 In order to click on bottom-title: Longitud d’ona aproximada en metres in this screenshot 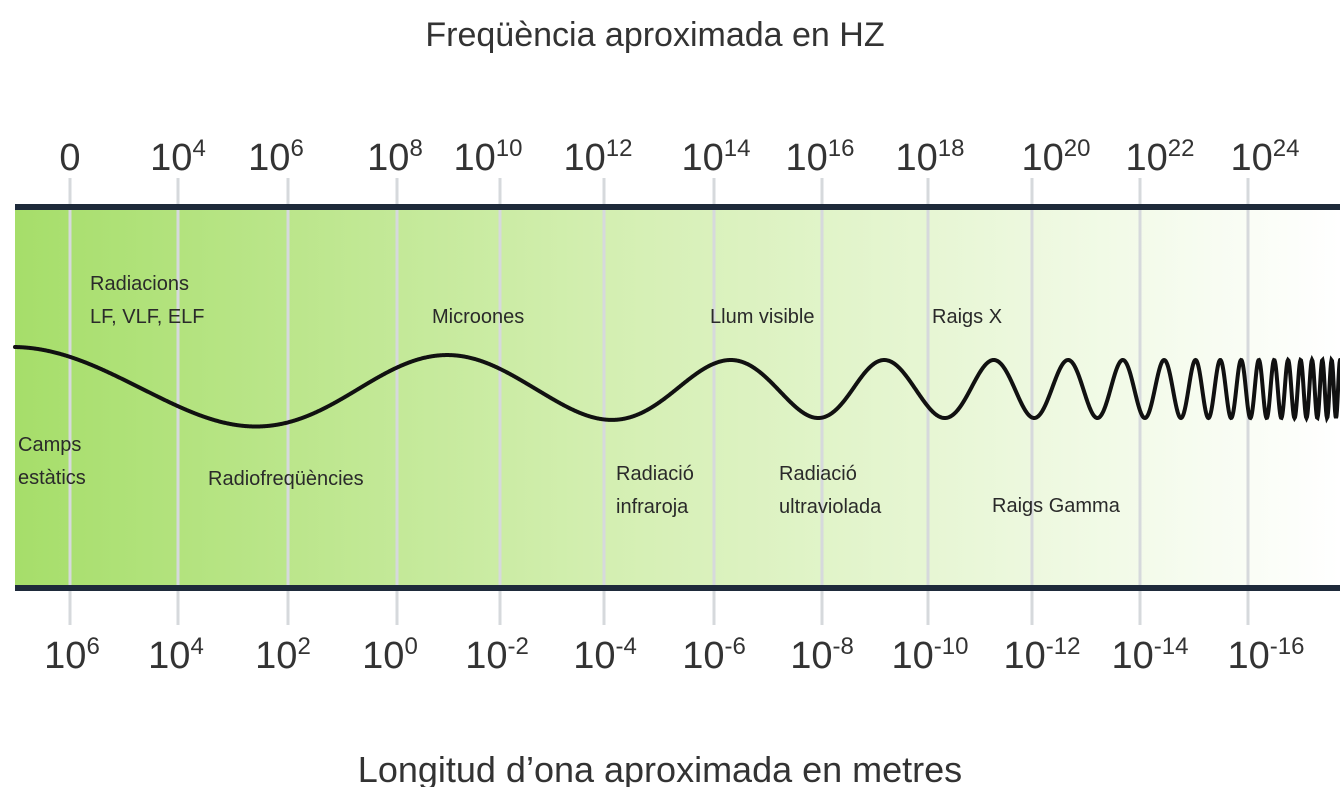, I will do `click(660, 768)`.